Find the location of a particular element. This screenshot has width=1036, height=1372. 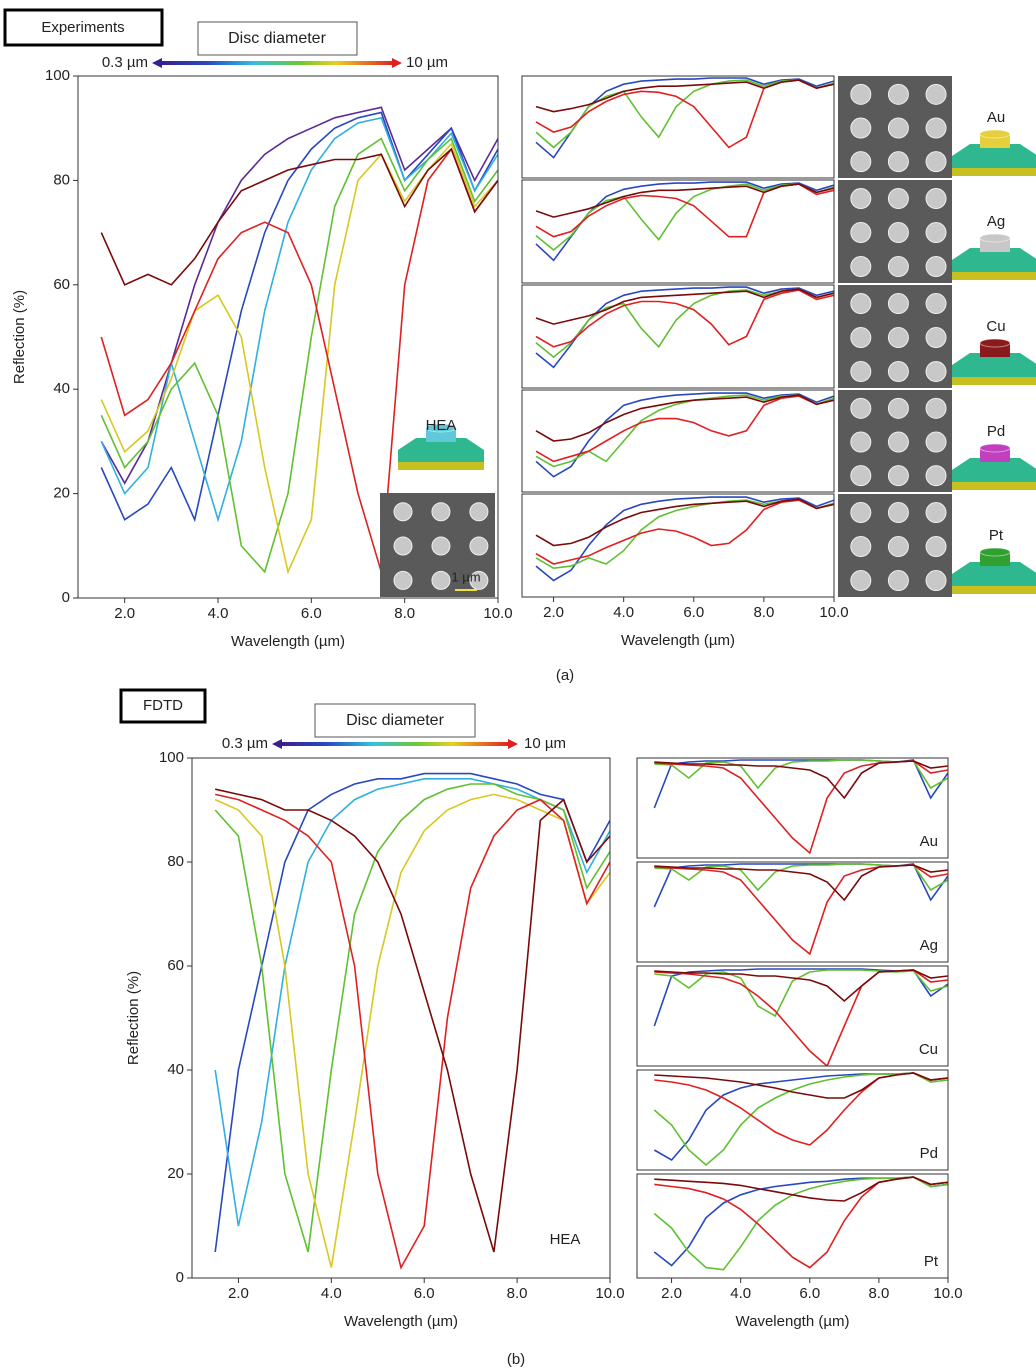

panel-header: Experiments is located at coordinates (82, 27).